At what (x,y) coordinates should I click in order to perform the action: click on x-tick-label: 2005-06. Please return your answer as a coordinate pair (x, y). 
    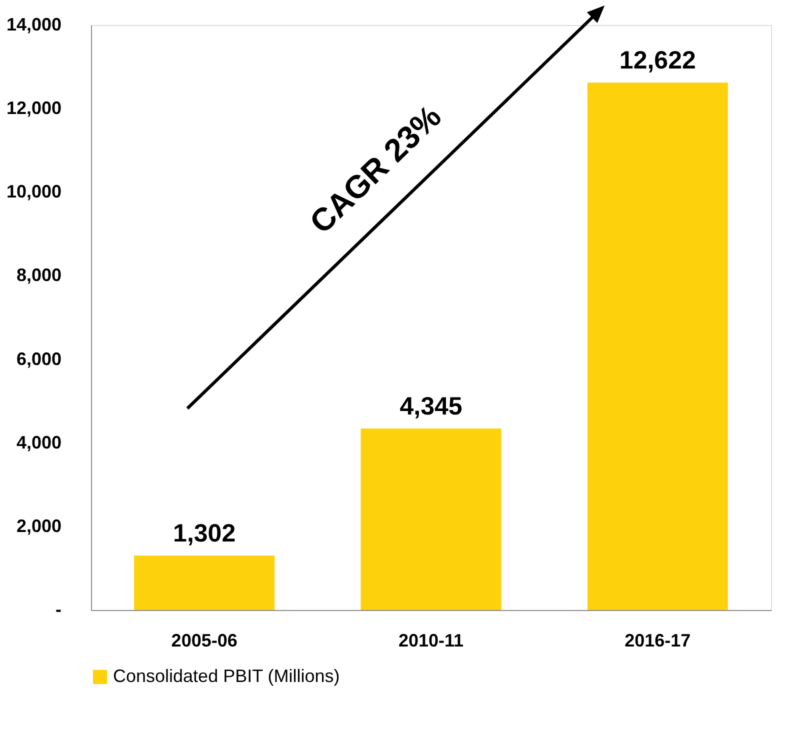
    Looking at the image, I should click on (204, 640).